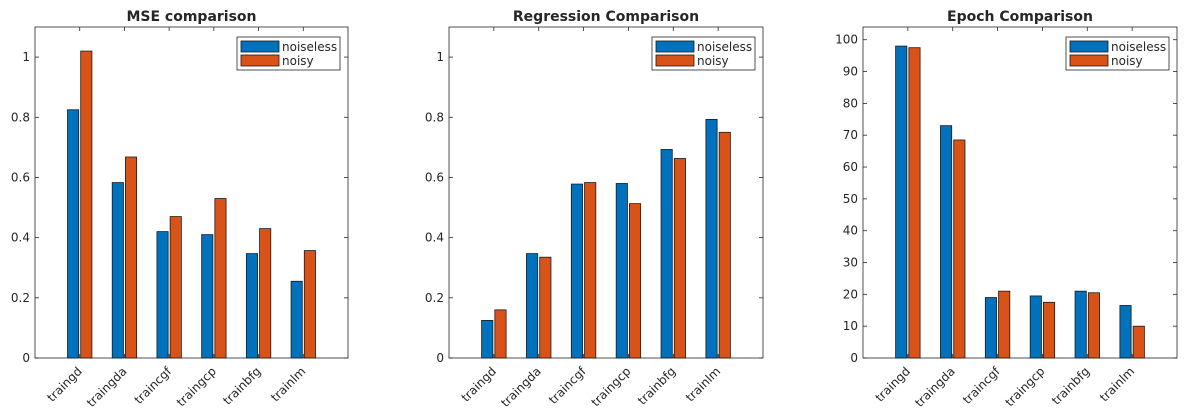 The image size is (1186, 413). Describe the element at coordinates (850, 167) in the screenshot. I see `y-tick-label: 60` at that location.